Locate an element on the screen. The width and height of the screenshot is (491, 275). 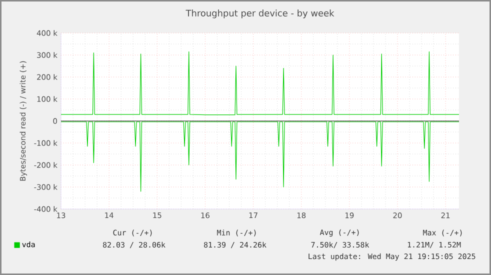
chart-title: Throughput per device - by week is located at coordinates (260, 14).